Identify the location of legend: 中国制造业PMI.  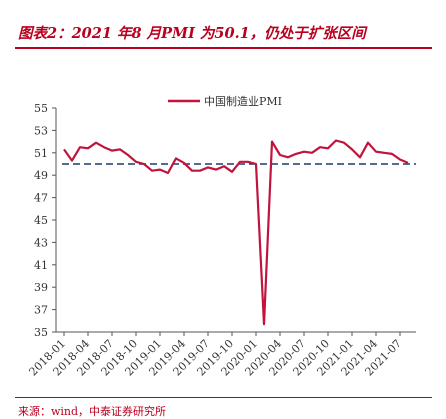
(225, 101).